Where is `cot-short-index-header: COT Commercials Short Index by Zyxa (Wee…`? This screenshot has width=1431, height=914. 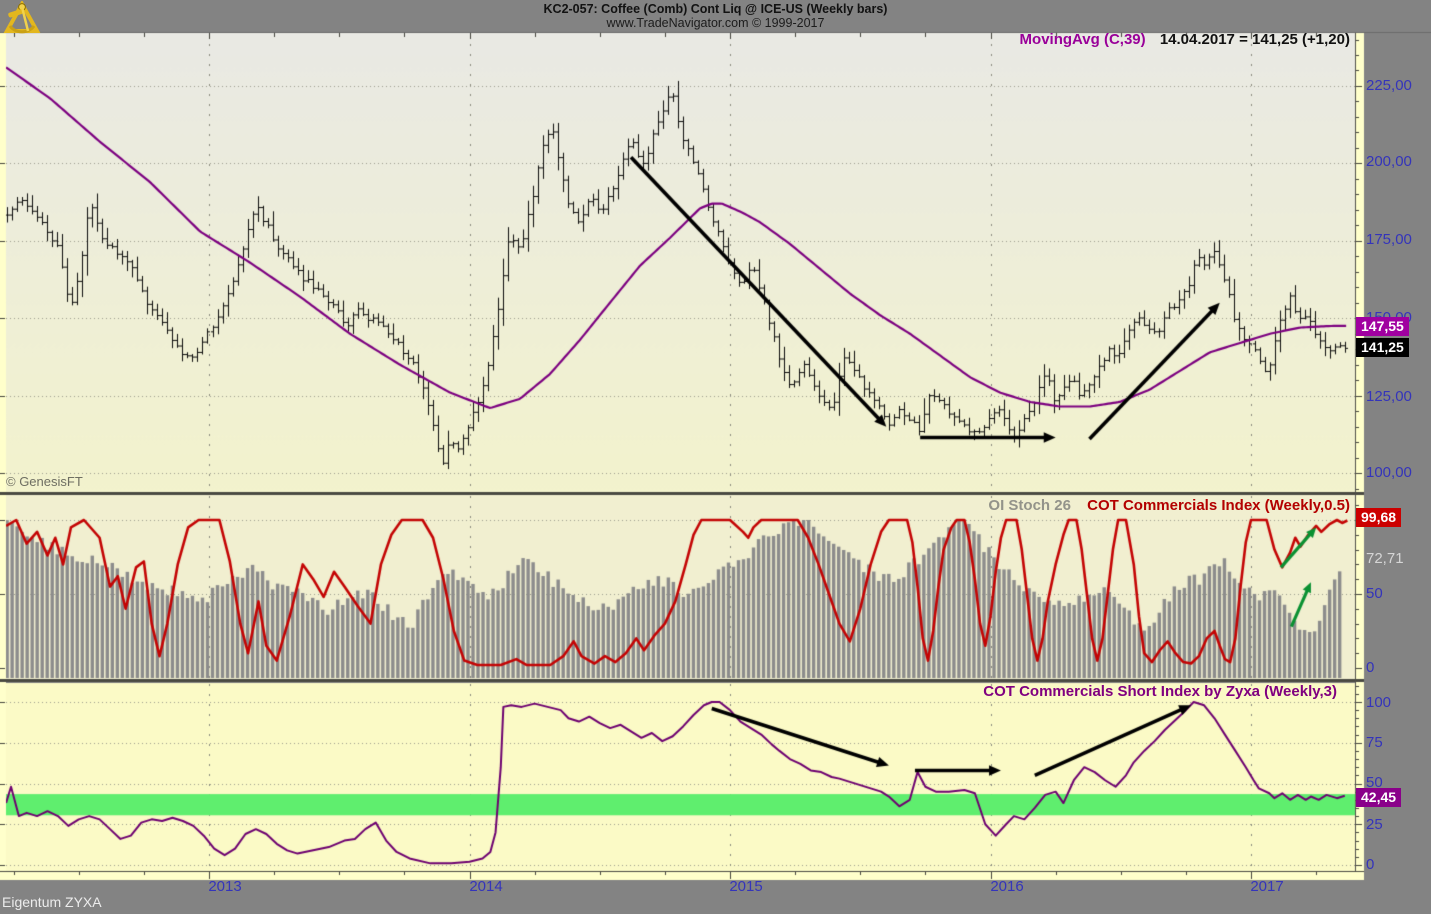
cot-short-index-header: COT Commercials Short Index by Zyxa (Wee… is located at coordinates (1160, 691).